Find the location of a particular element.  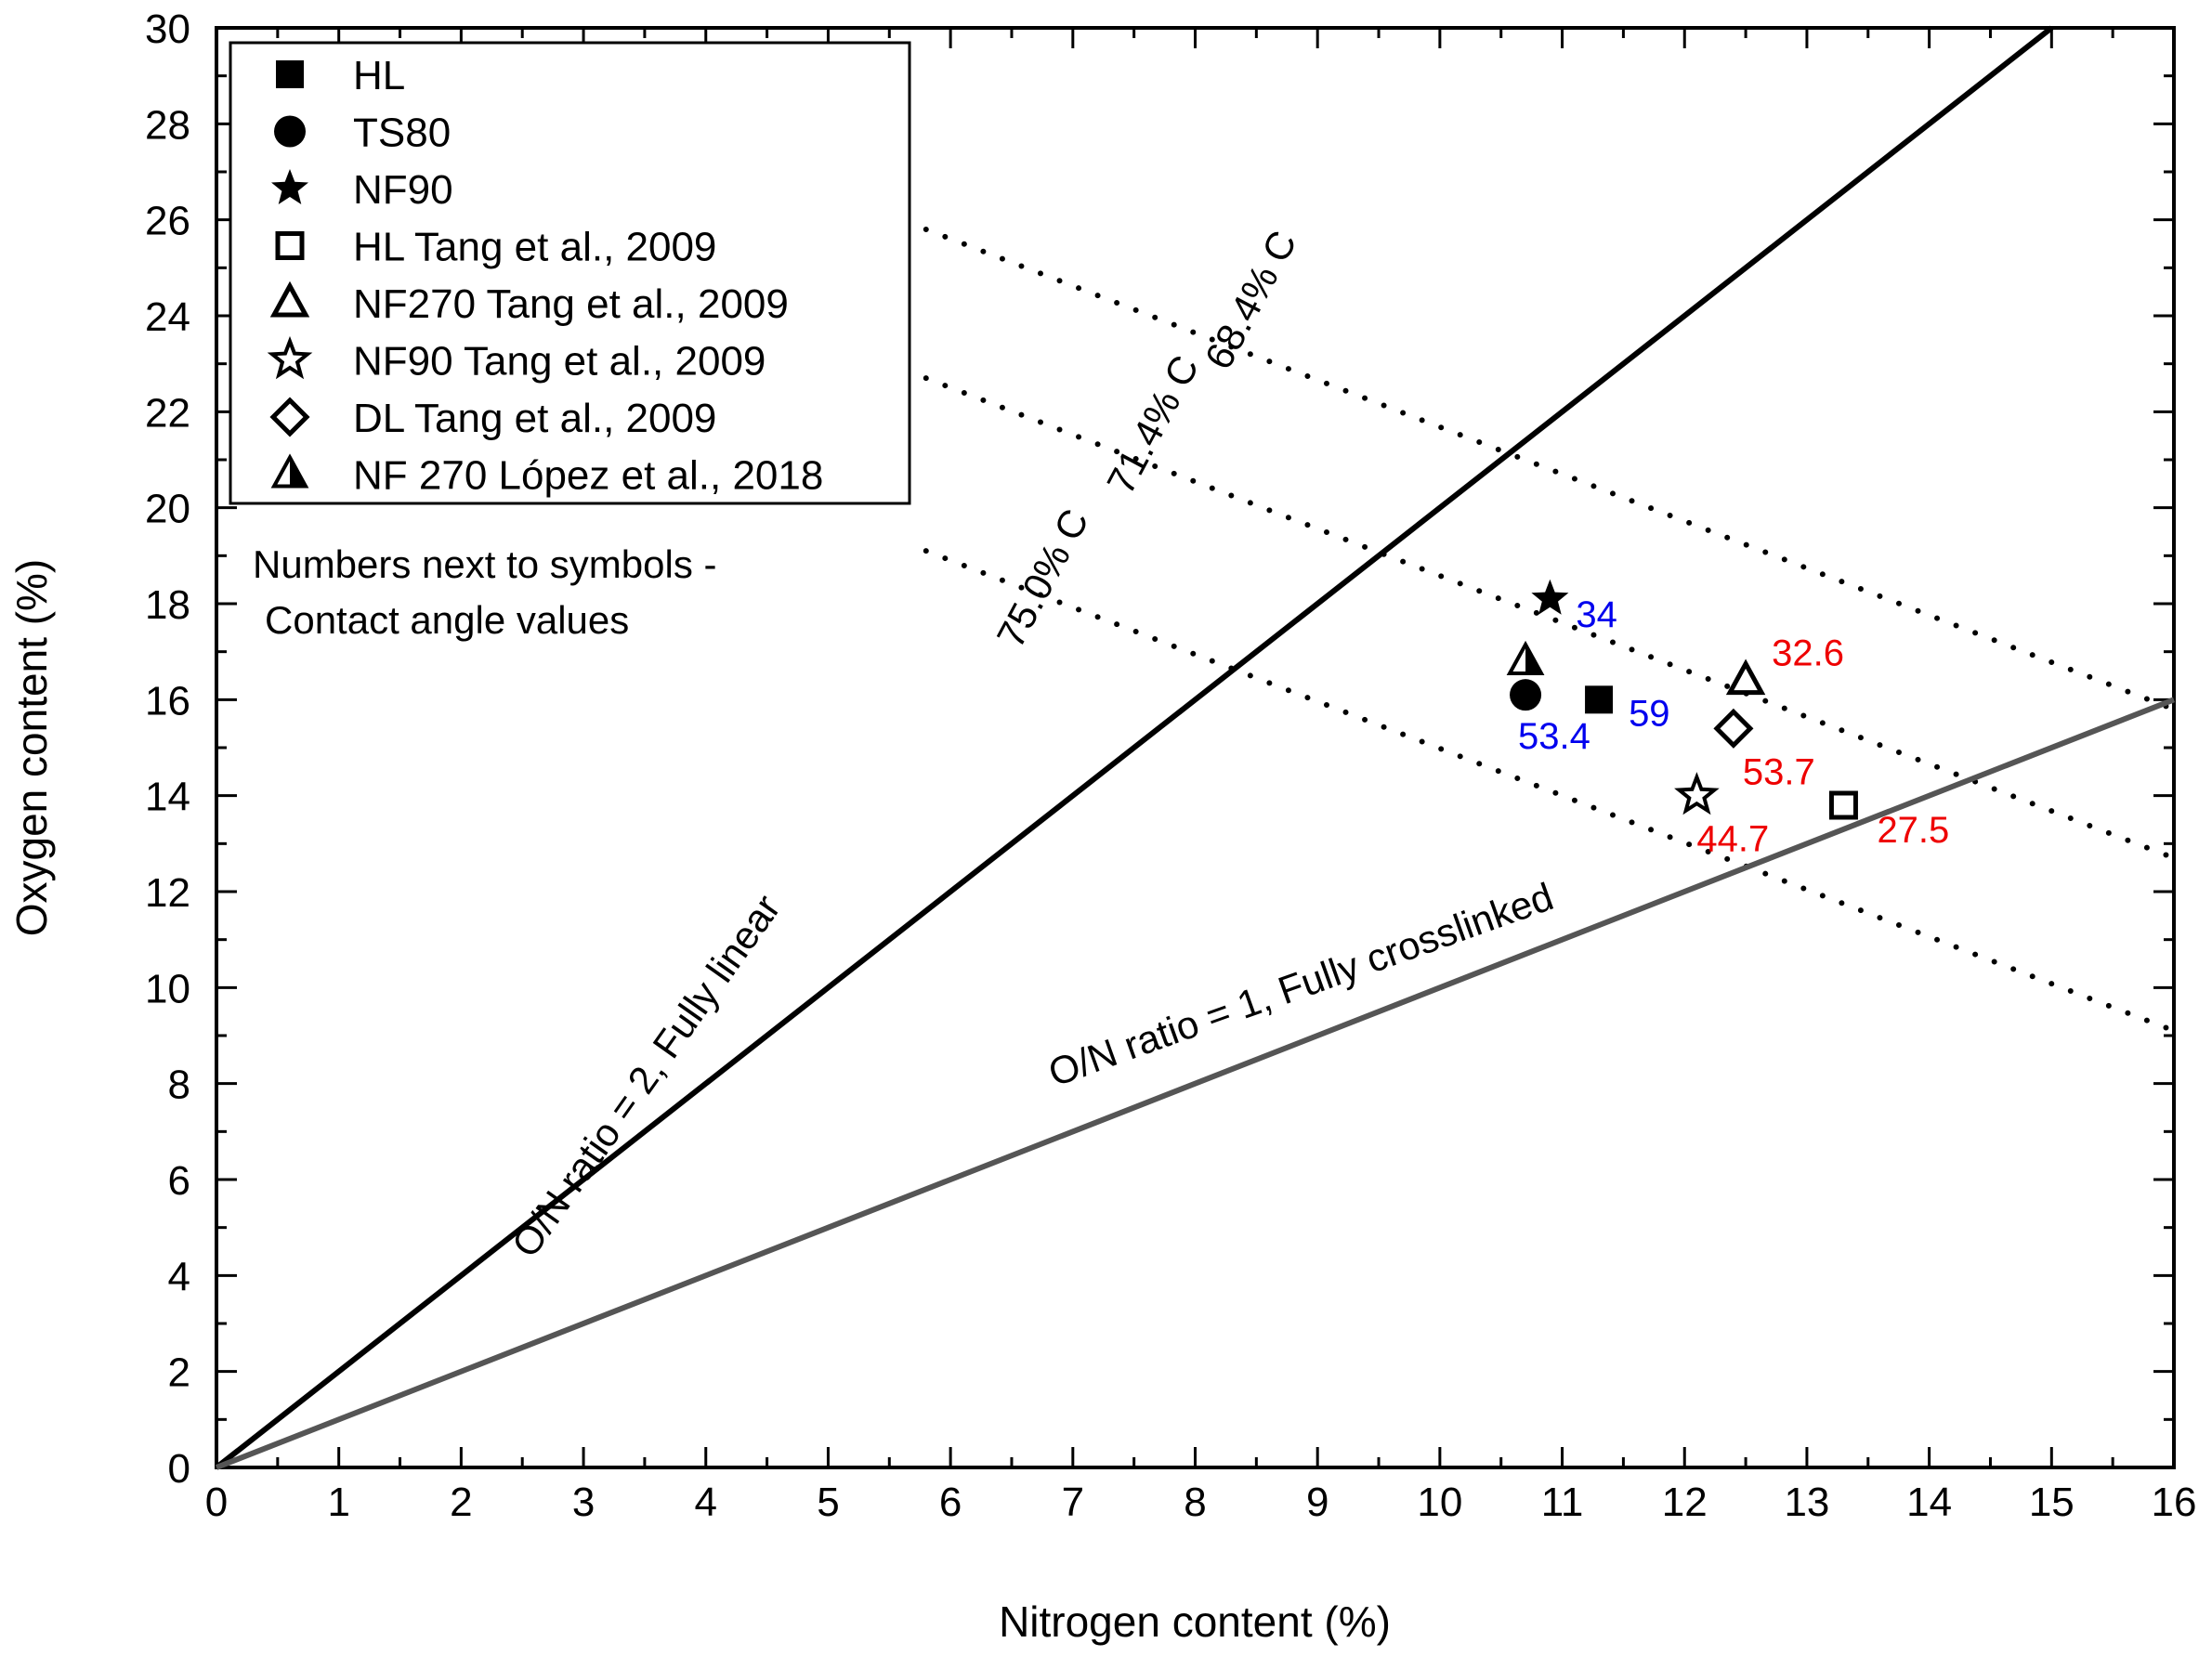

y-tick-label: 8 is located at coordinates (179, 1086).